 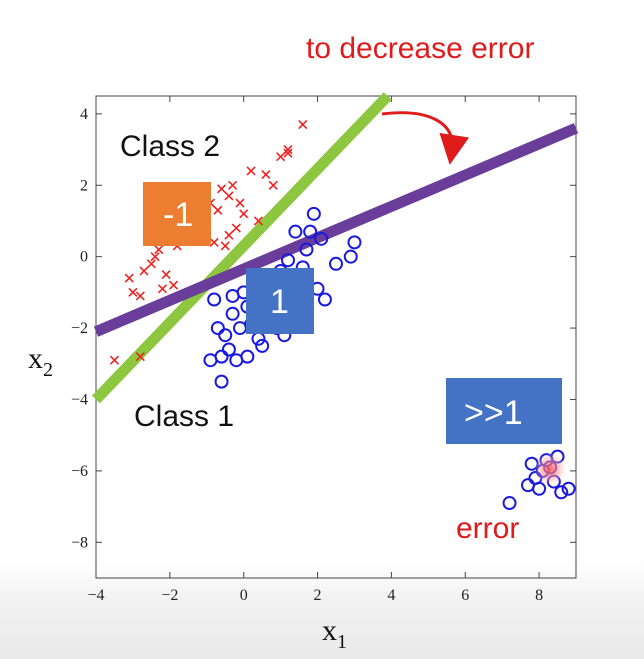 I want to click on y-tick-label: −6, so click(x=79, y=471).